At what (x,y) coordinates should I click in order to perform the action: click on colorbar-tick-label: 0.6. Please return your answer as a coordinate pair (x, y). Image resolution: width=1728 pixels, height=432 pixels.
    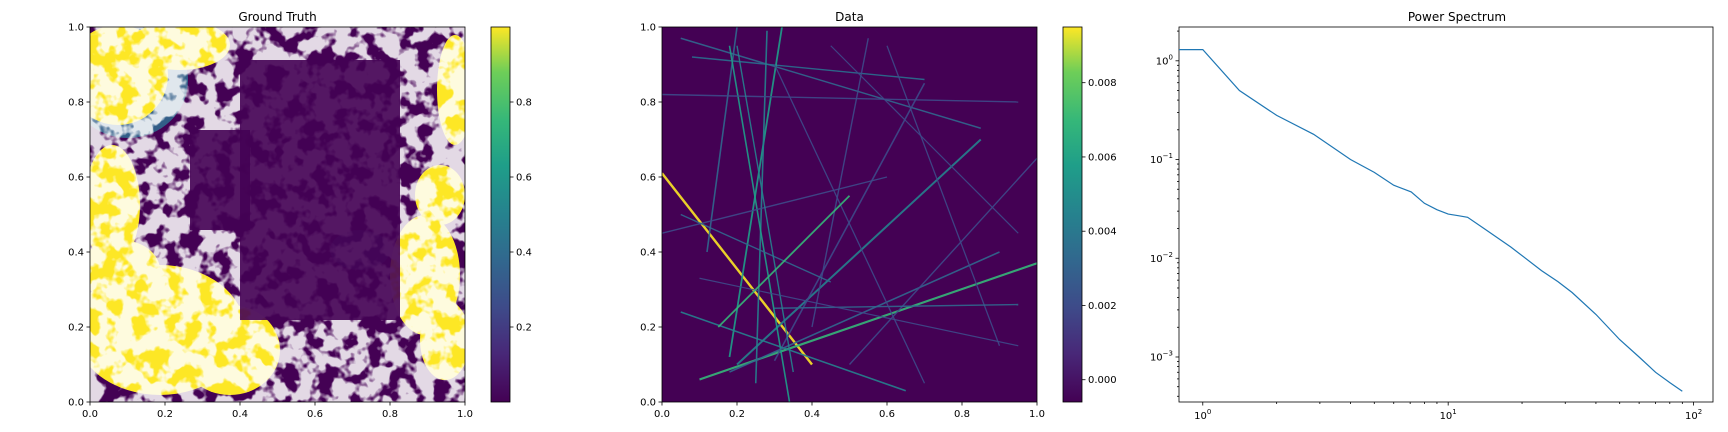
    Looking at the image, I should click on (524, 178).